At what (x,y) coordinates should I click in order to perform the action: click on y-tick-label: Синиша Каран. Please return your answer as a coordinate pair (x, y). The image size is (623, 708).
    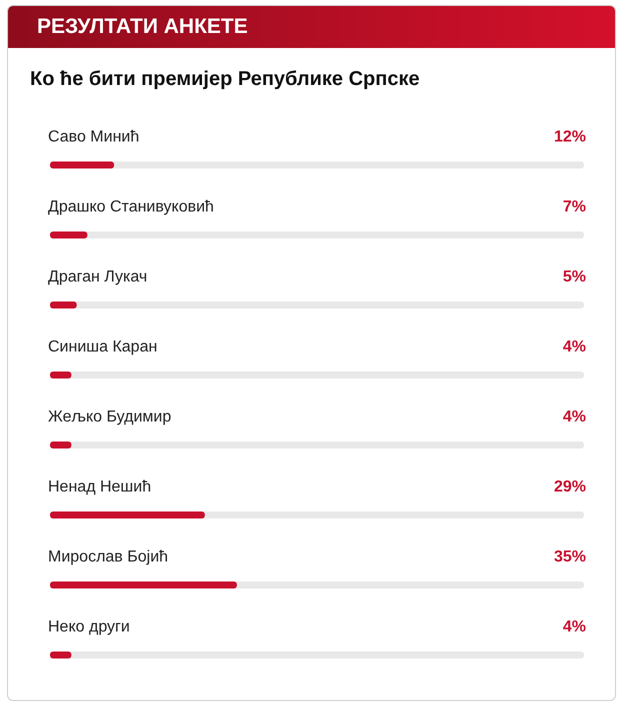
    Looking at the image, I should click on (103, 347).